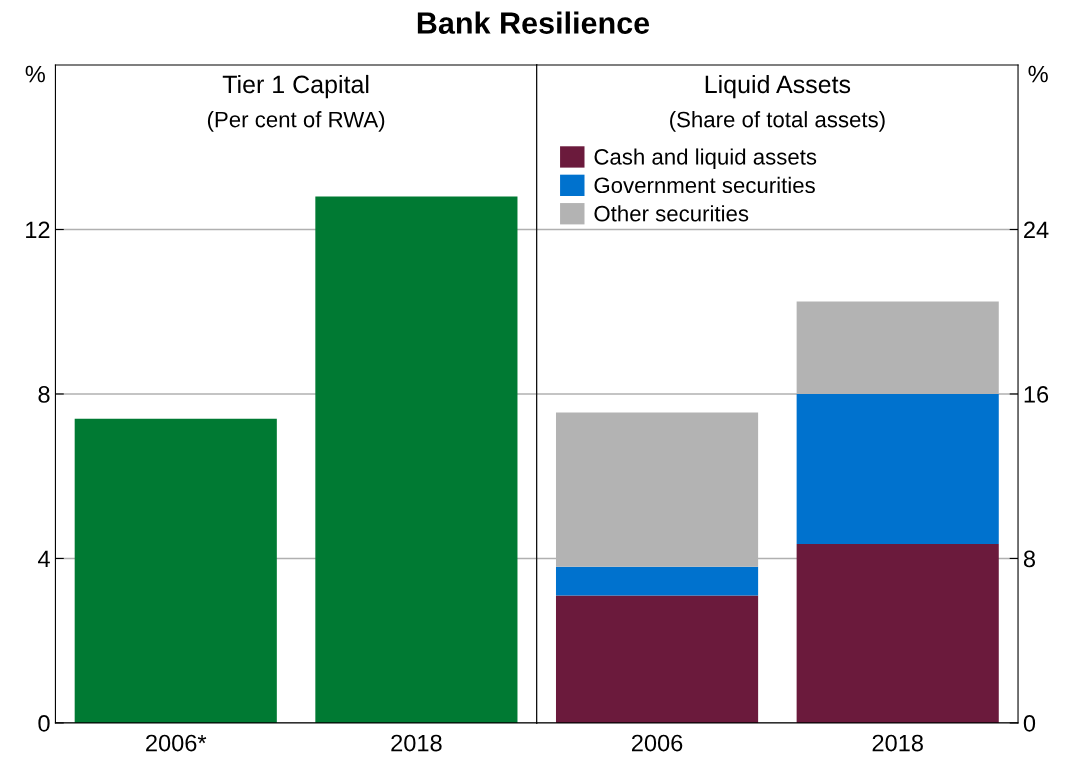 The image size is (1066, 765). I want to click on text: (Share of total assets), so click(777, 121).